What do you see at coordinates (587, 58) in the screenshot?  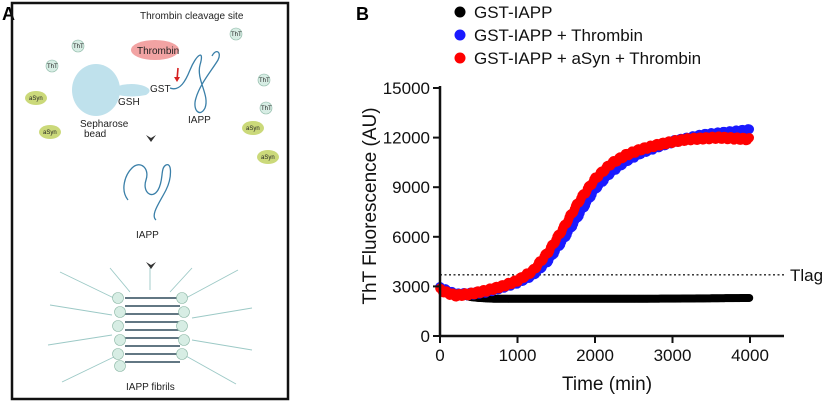 I see `legend-label: GST-IAPP + aSyn + Thrombin` at bounding box center [587, 58].